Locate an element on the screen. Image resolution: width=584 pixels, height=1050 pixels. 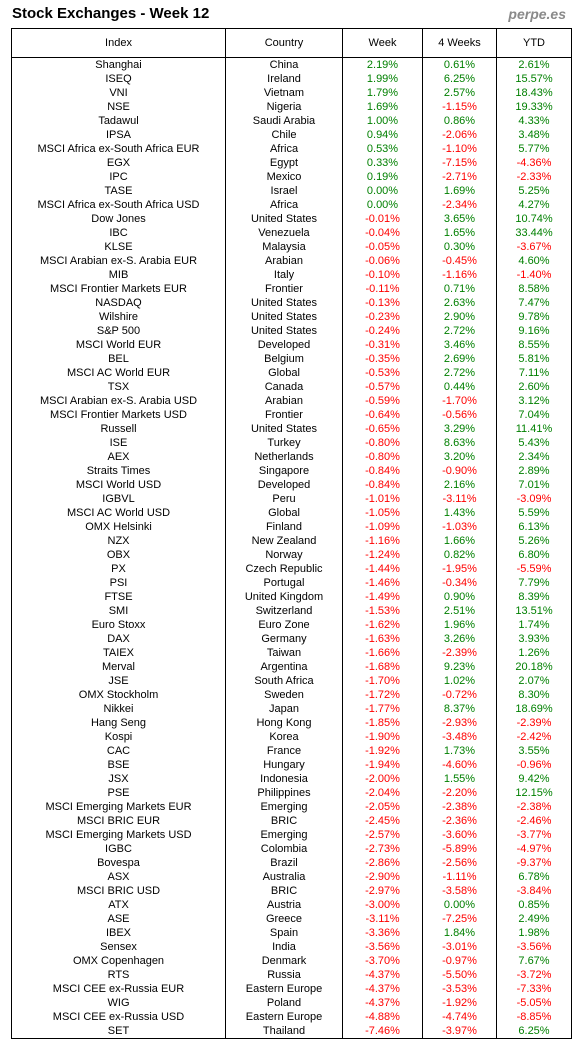
table-row: MSCI World EUR Developed -0.31% 3.46% 8.55% is located at coordinates (291, 345).